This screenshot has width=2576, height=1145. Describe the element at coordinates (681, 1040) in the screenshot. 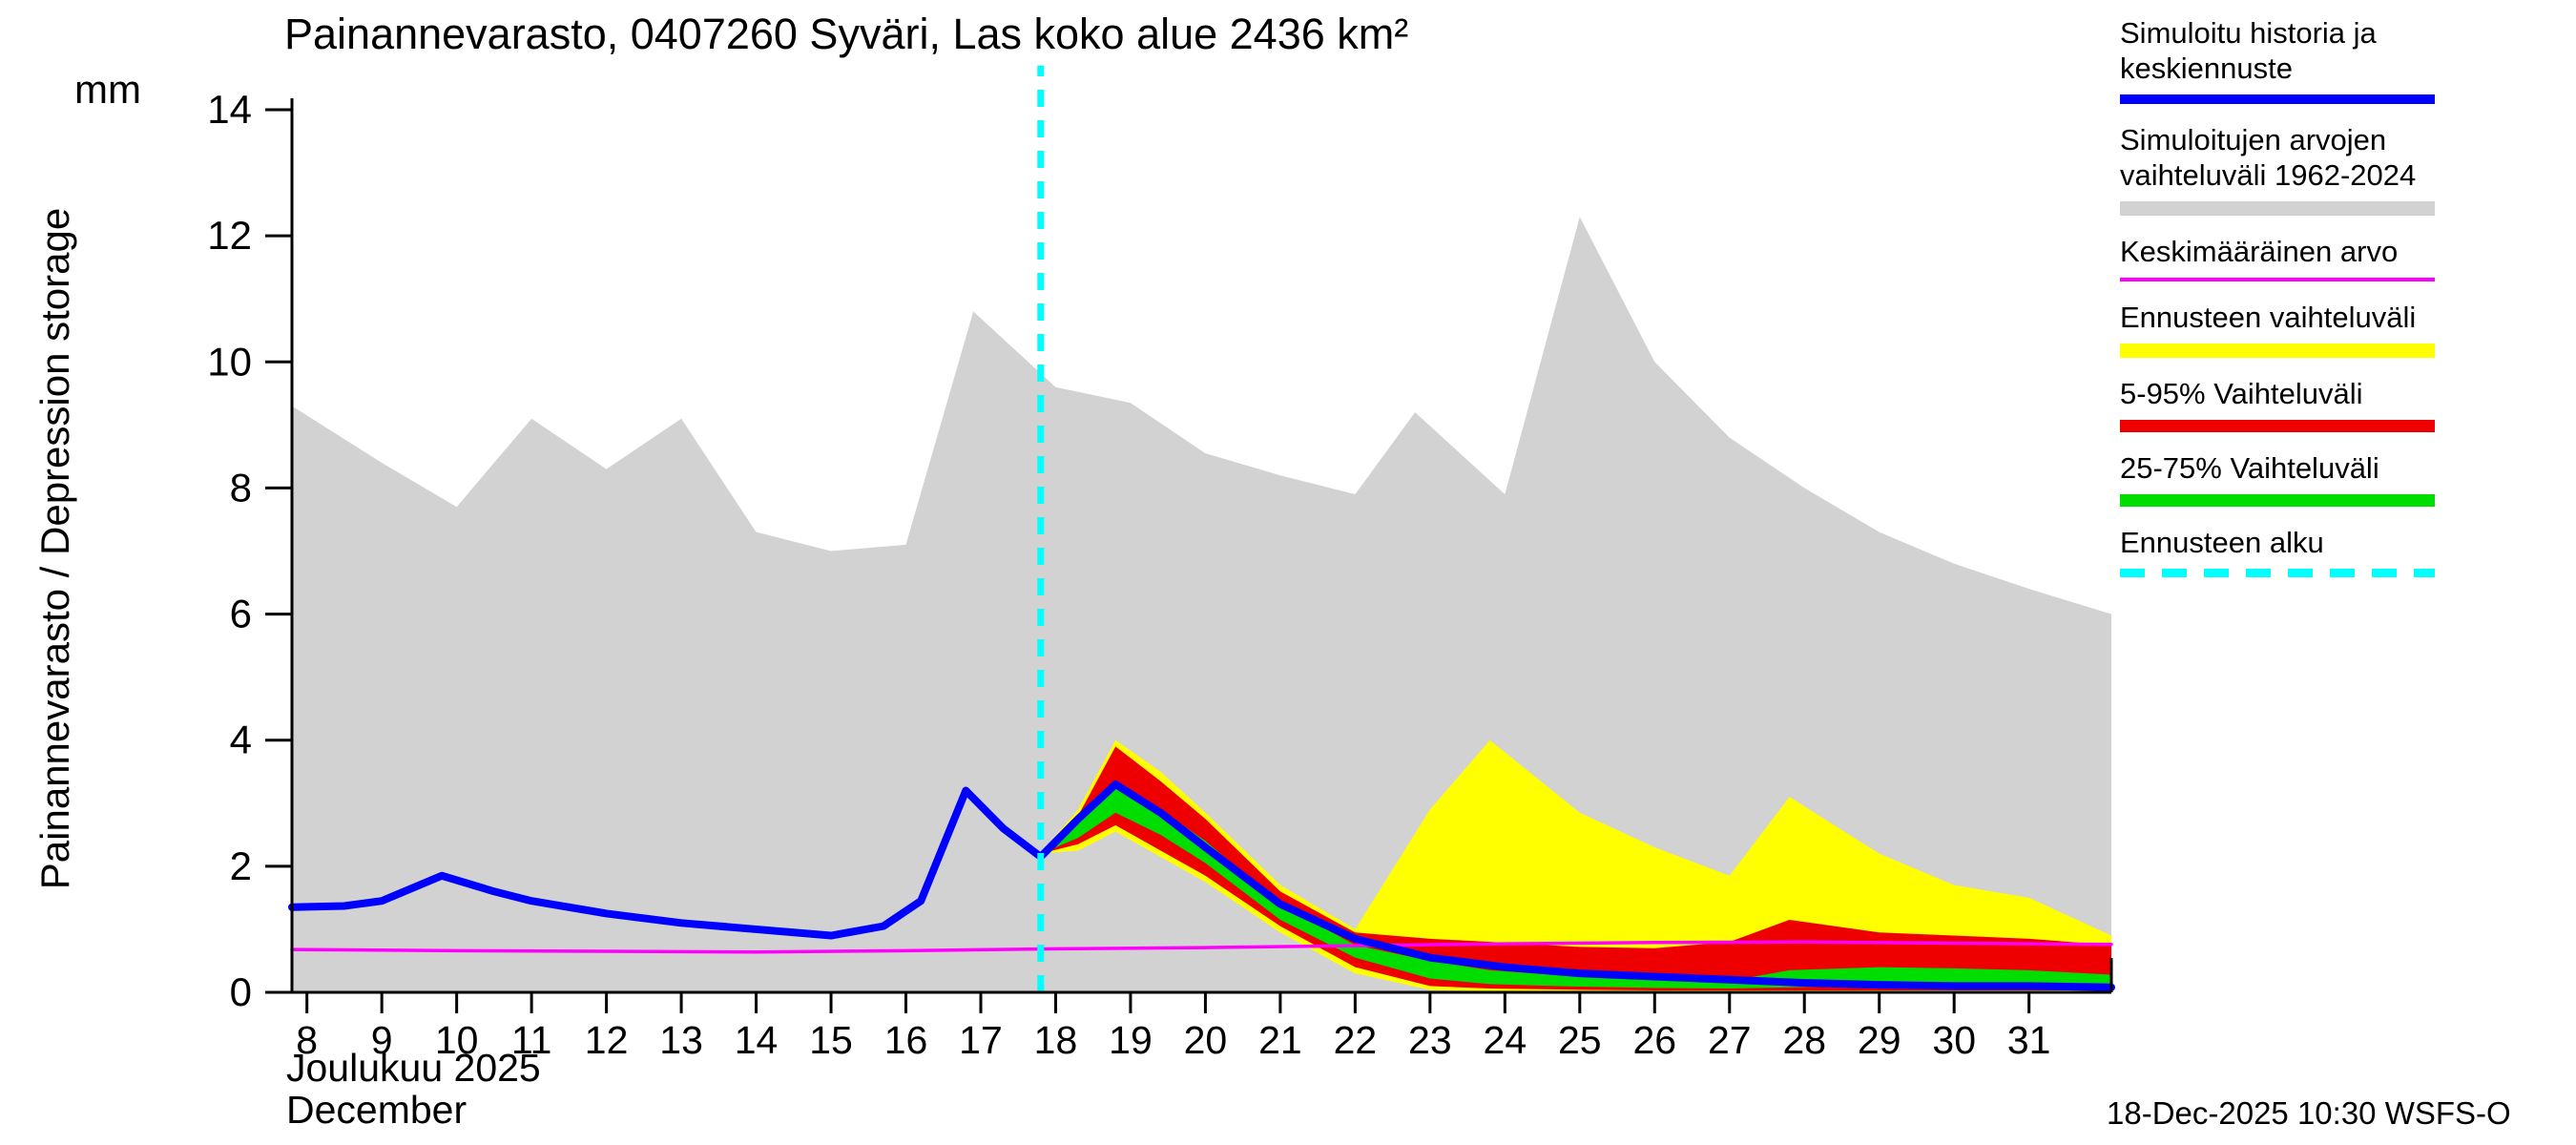

I see `x-tick-label: 13` at that location.